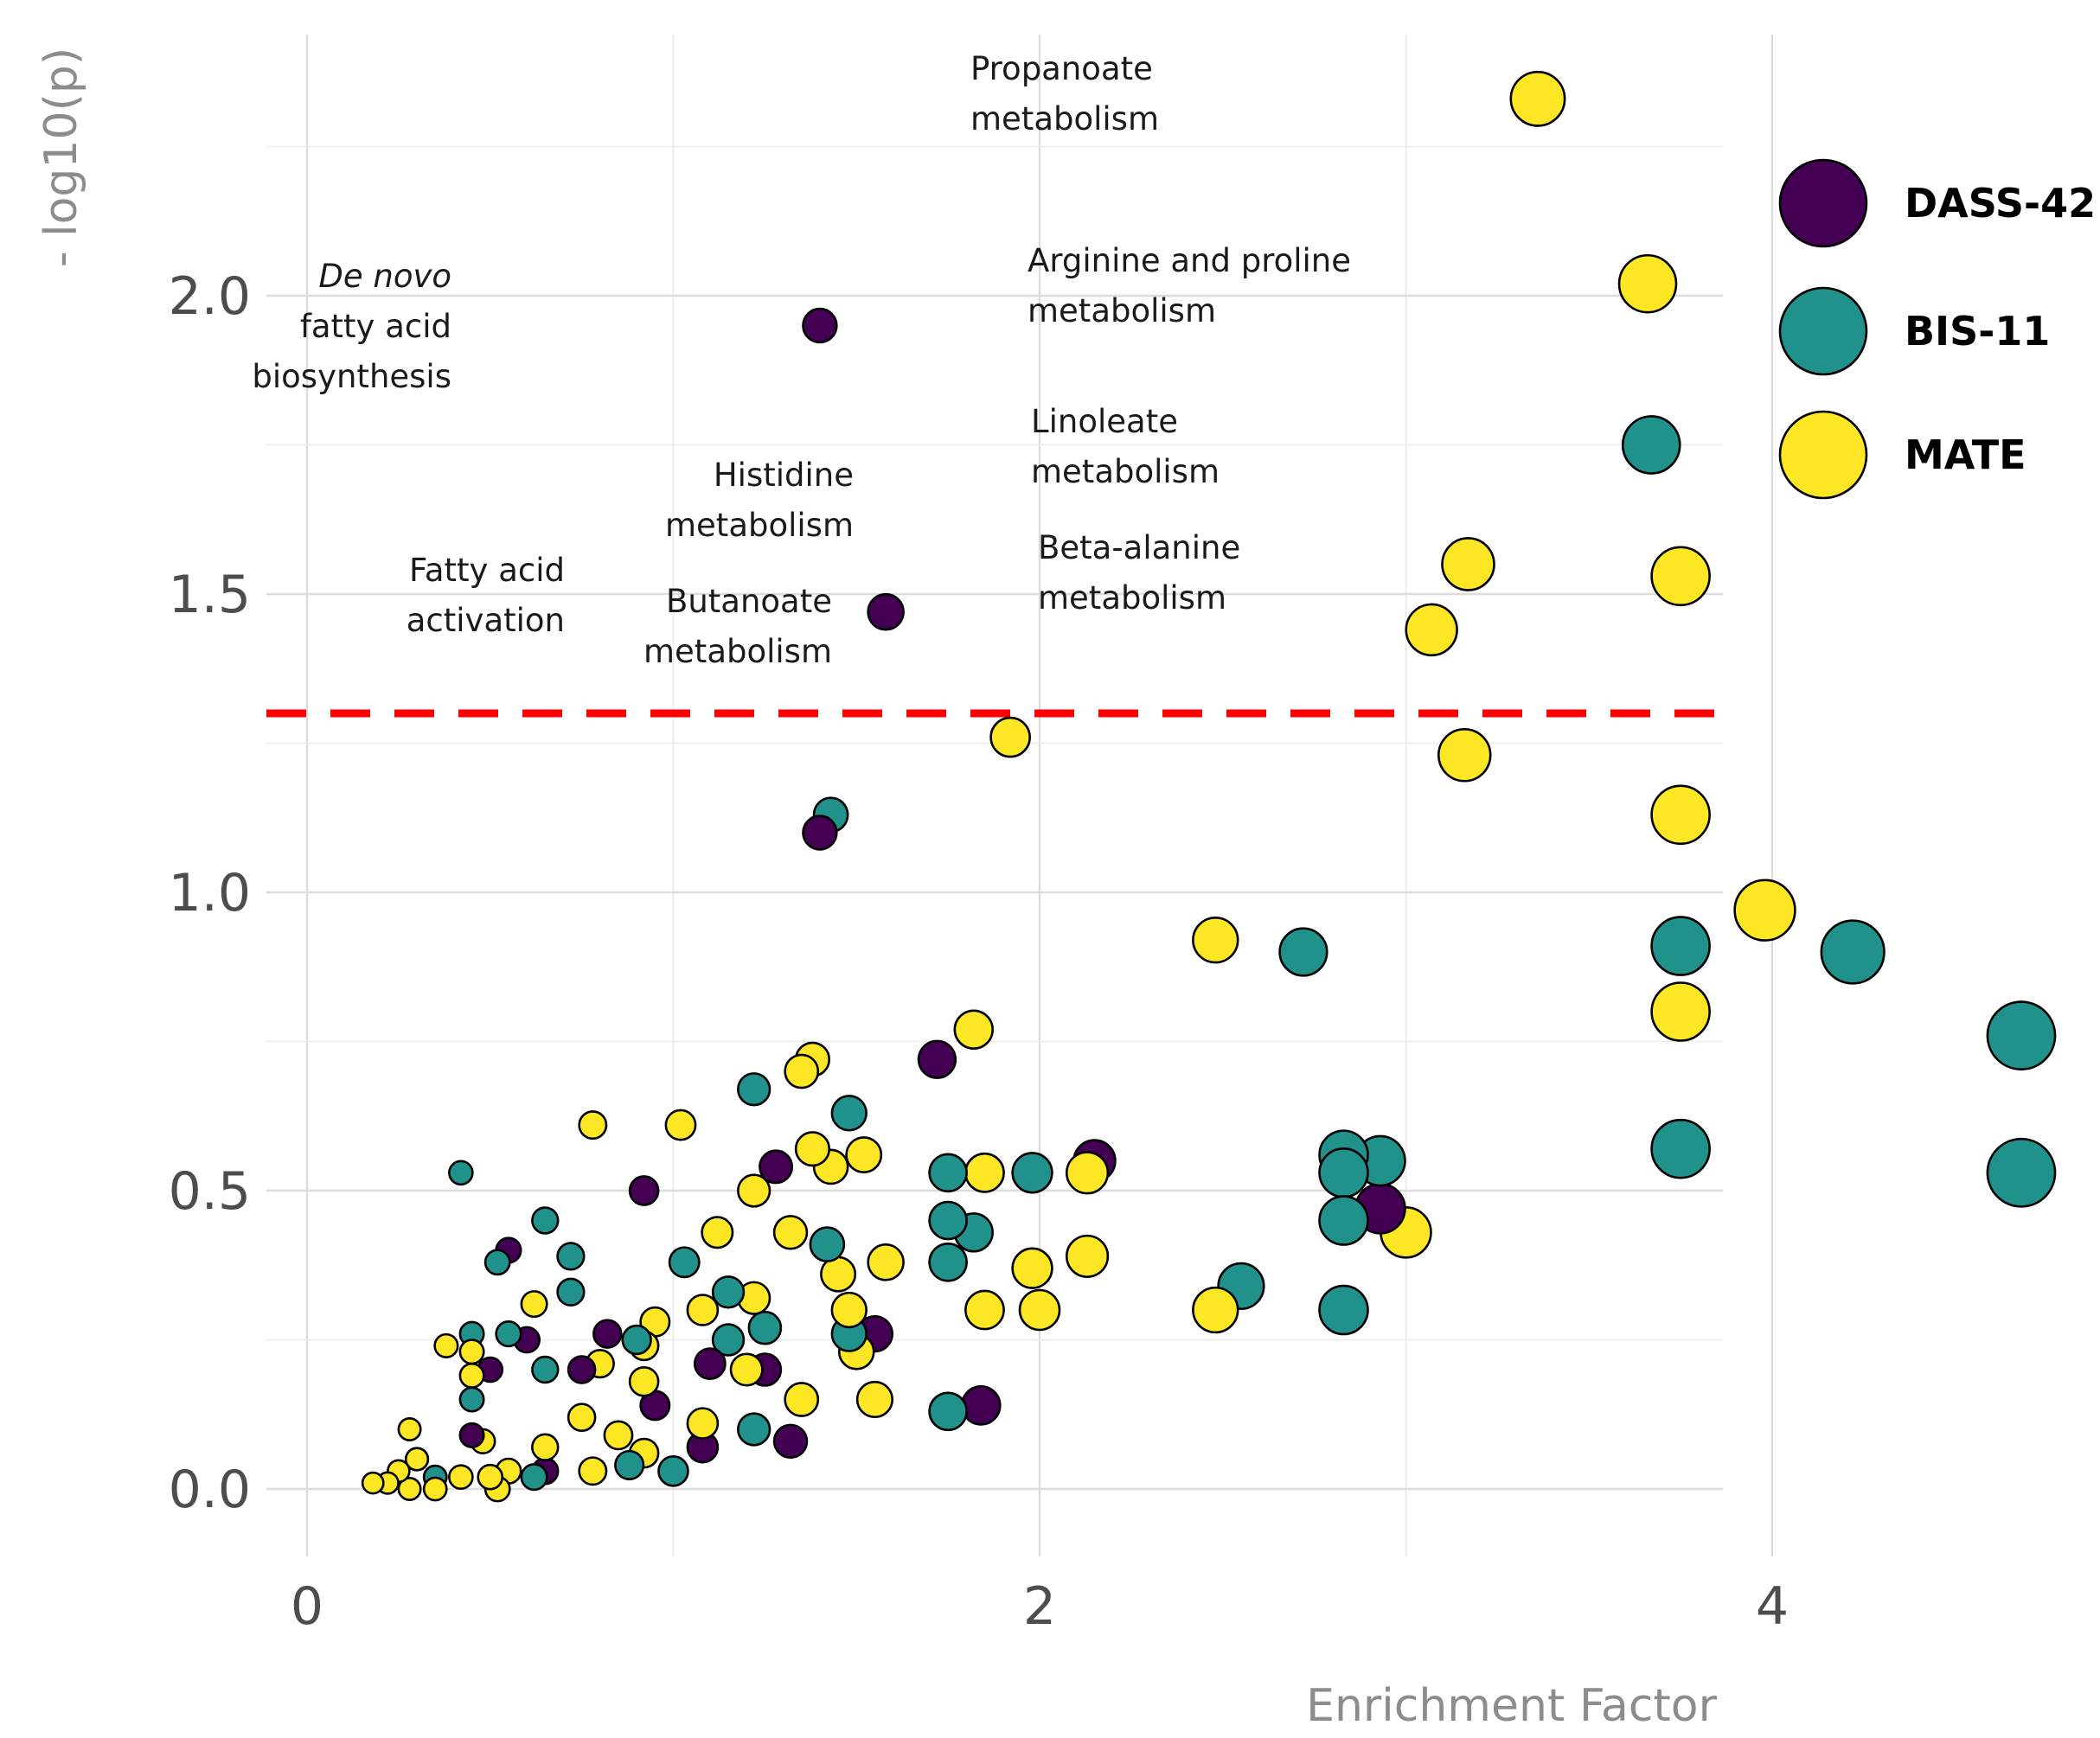 This screenshot has height=1738, width=2100. I want to click on annotation-line: biosynthesis, so click(351, 376).